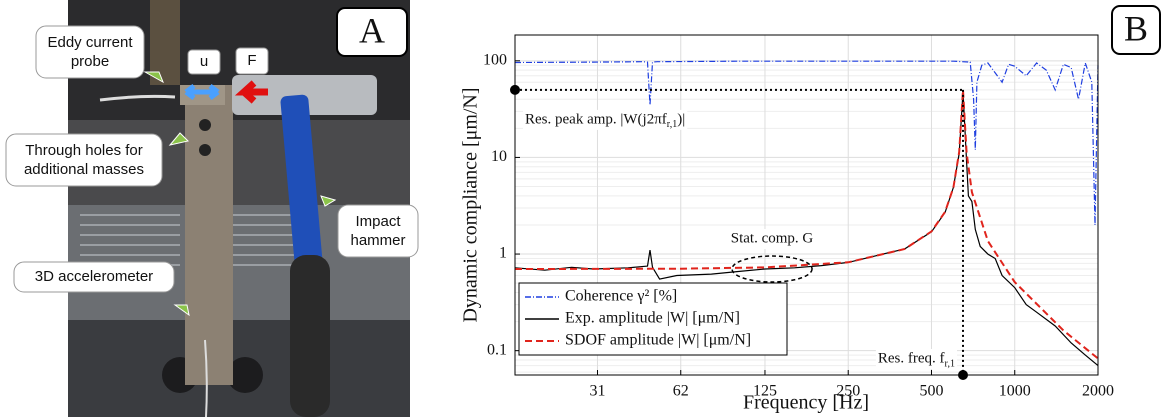  Describe the element at coordinates (251, 60) in the screenshot. I see `label: F` at that location.